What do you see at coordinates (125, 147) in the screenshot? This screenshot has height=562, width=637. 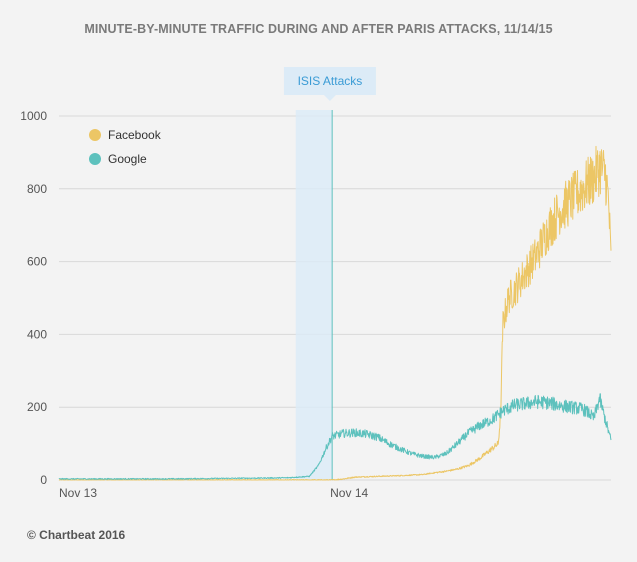 I see `legend: Facebook Google` at bounding box center [125, 147].